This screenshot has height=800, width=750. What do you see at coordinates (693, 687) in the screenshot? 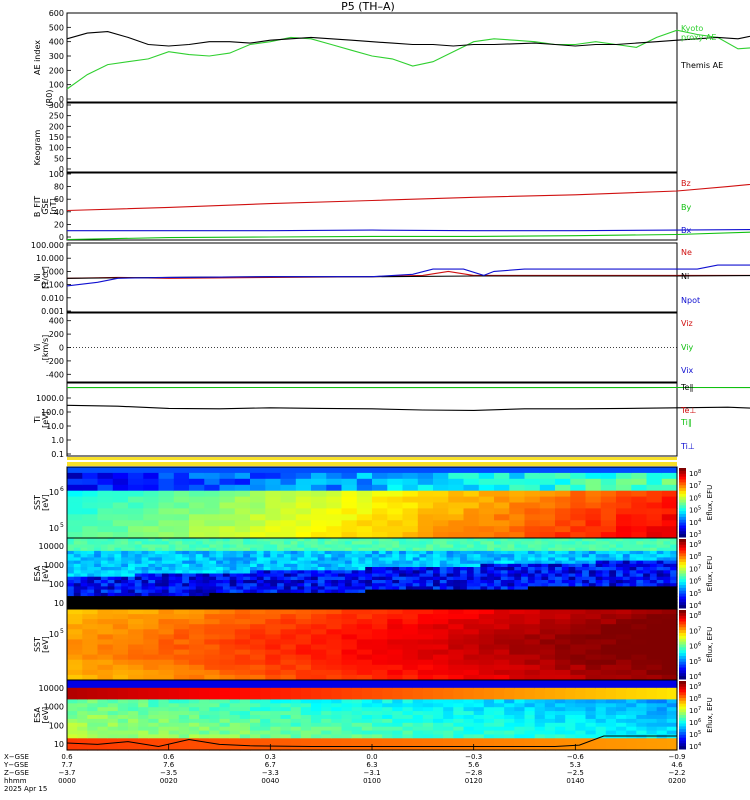
I see `esa_ion-cbar-tick-0: 10` at bounding box center [693, 687].